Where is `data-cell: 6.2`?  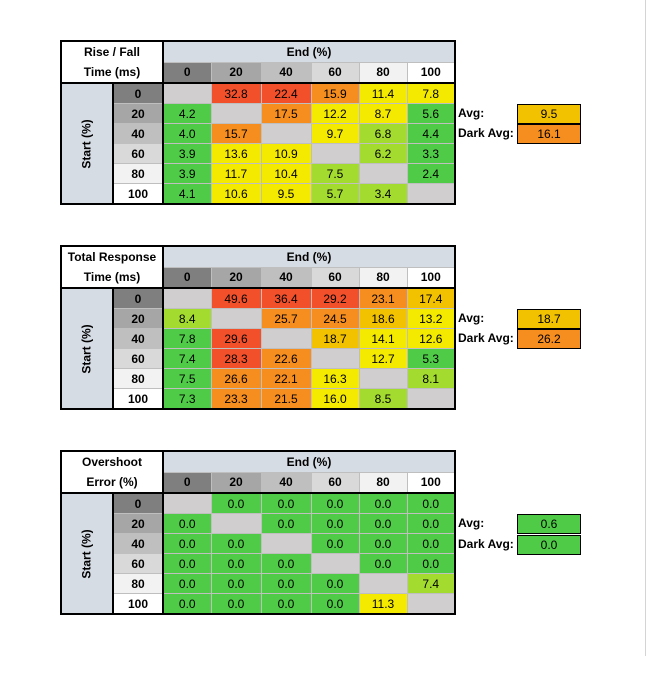 data-cell: 6.2 is located at coordinates (383, 153).